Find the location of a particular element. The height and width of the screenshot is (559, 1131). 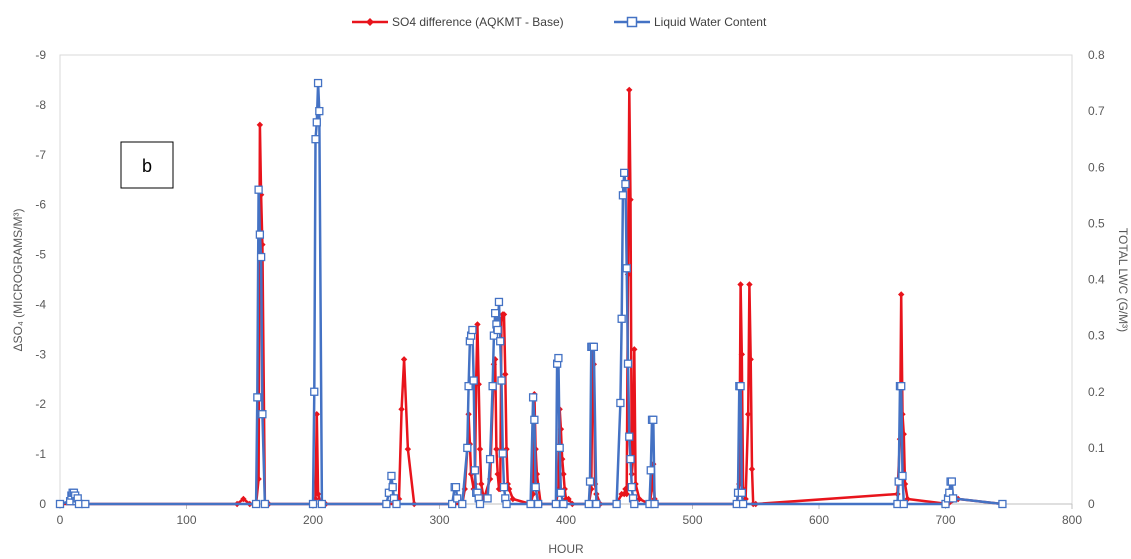

y-left-tick-label: -5 is located at coordinates (40, 255).